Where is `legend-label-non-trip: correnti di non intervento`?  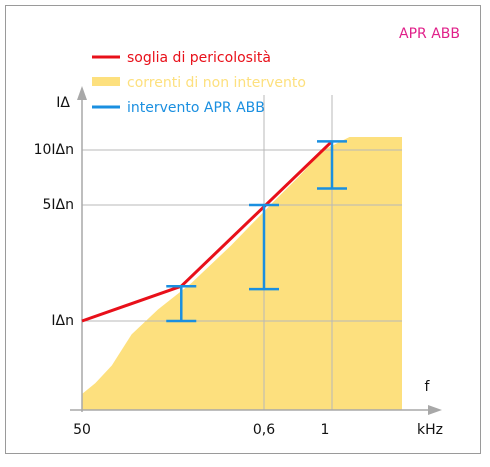 legend-label-non-trip: correnti di non intervento is located at coordinates (216, 83).